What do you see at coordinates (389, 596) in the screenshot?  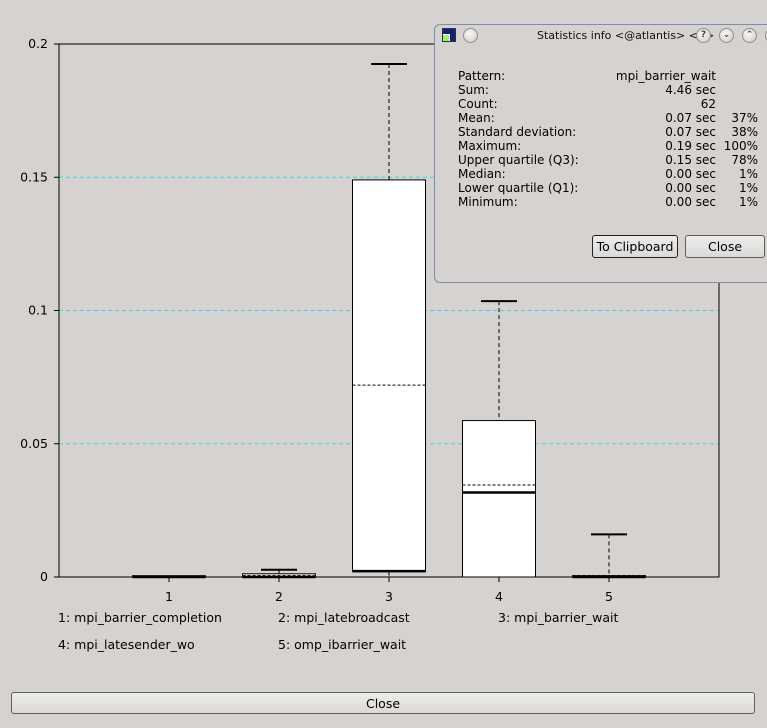 I see `x-tick-label: 3` at bounding box center [389, 596].